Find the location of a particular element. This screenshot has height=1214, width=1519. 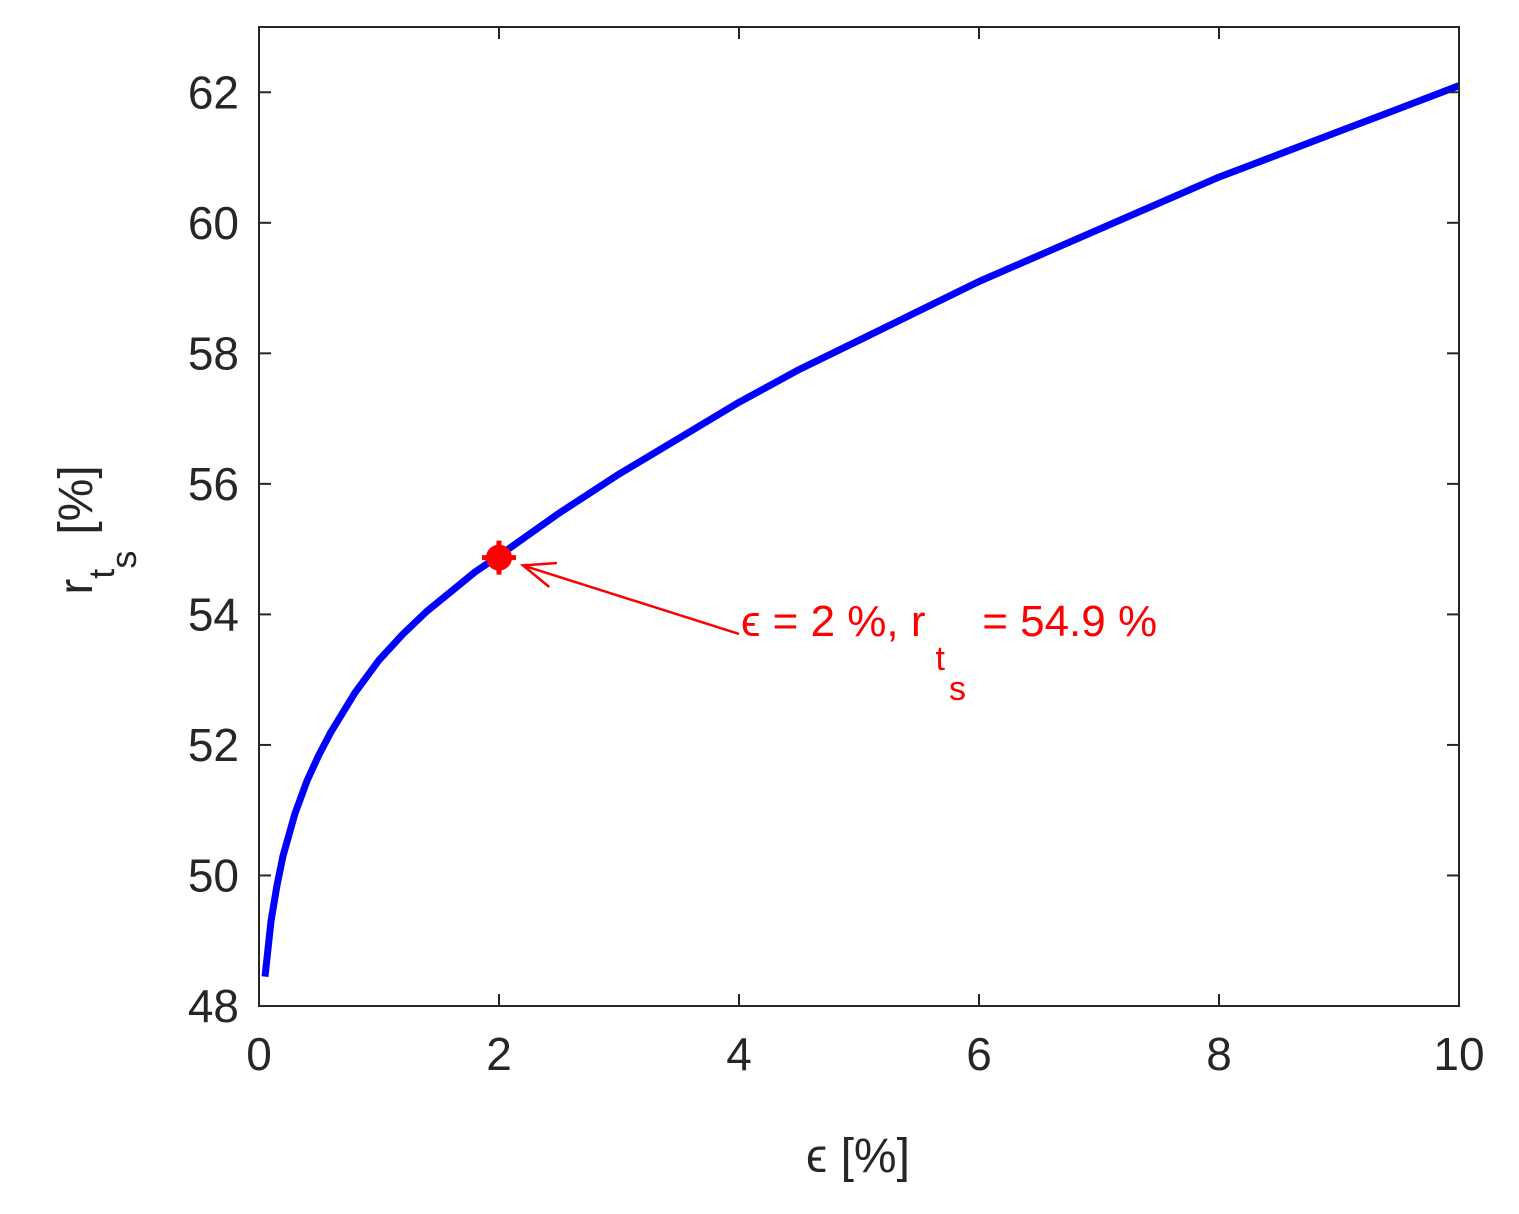

y-tick-label: 54 is located at coordinates (213, 614).